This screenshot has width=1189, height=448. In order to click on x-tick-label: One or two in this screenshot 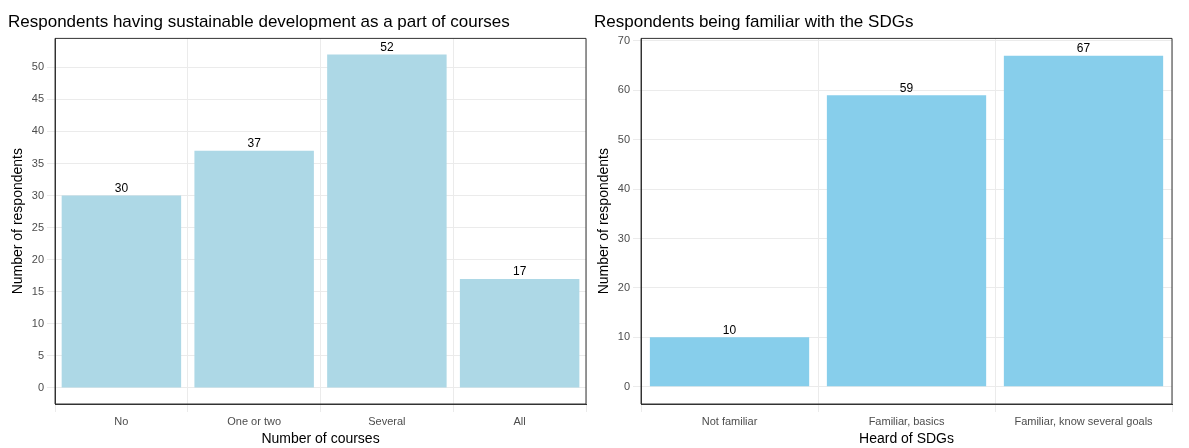, I will do `click(254, 420)`.